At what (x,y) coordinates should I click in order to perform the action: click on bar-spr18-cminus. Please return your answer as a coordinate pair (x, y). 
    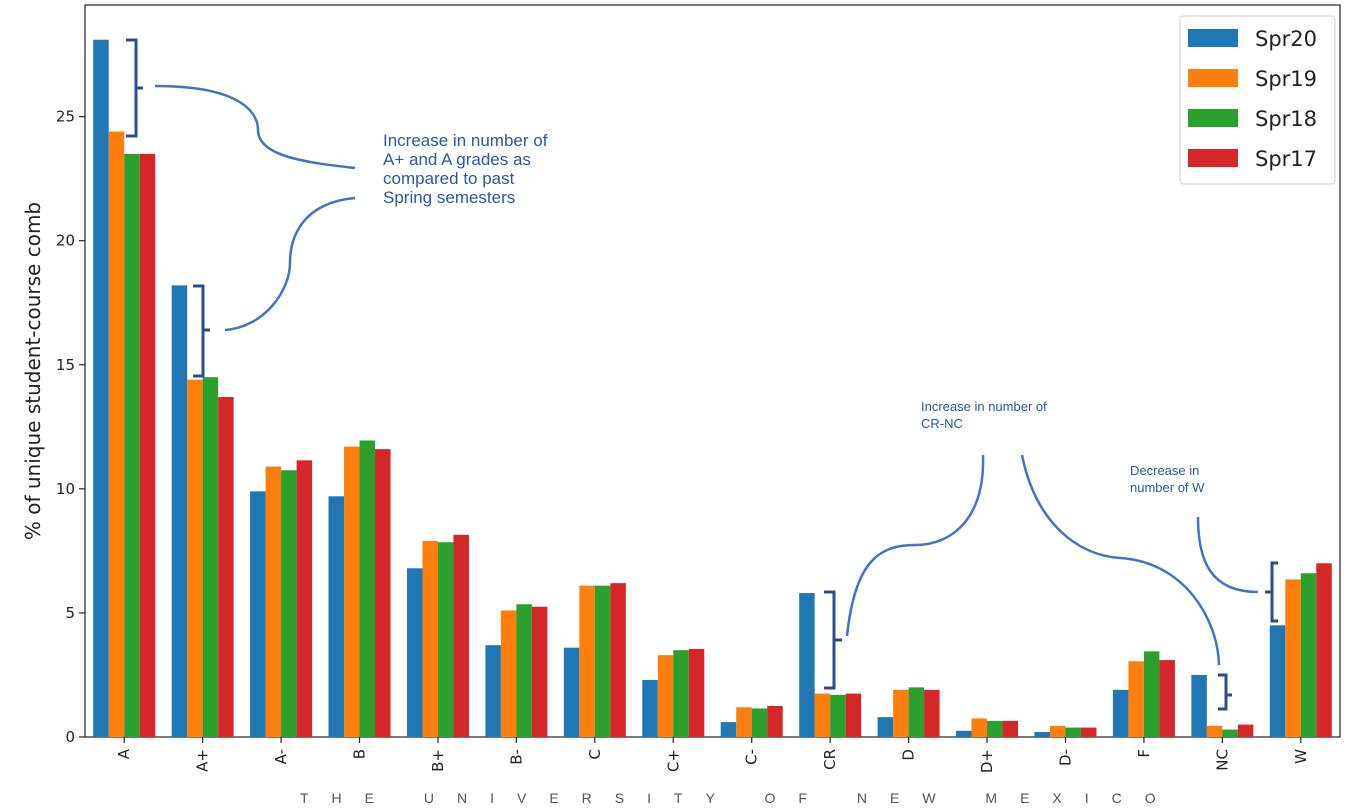
    Looking at the image, I should click on (759, 722).